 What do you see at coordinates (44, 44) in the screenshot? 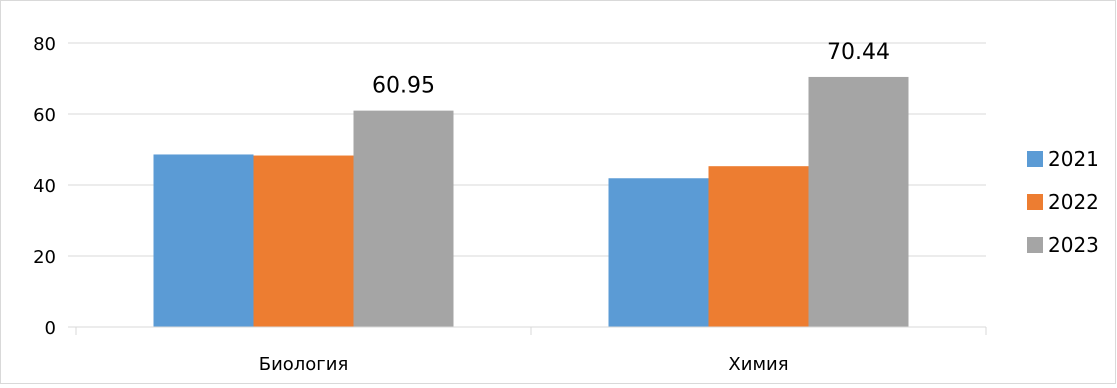
I see `y-tick-label: 80` at bounding box center [44, 44].